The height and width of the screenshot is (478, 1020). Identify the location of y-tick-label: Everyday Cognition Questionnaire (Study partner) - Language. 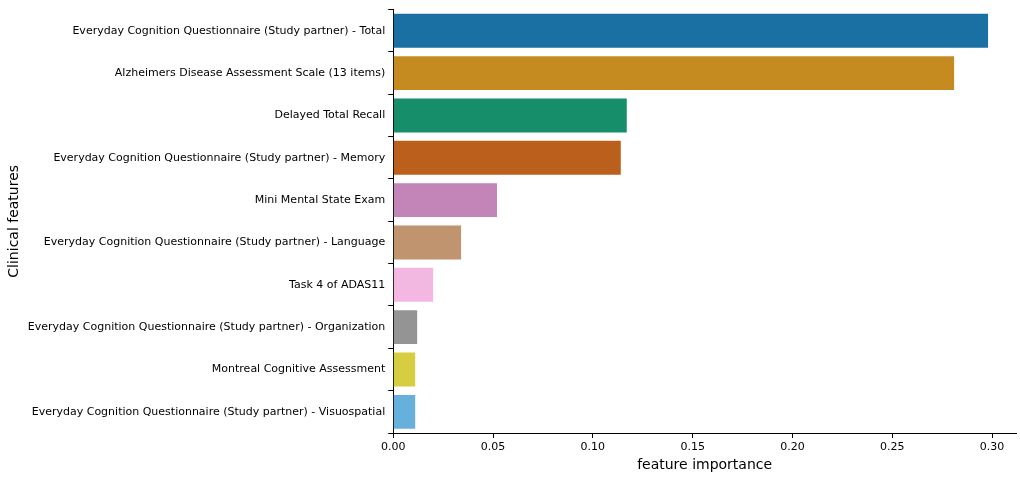
(214, 242).